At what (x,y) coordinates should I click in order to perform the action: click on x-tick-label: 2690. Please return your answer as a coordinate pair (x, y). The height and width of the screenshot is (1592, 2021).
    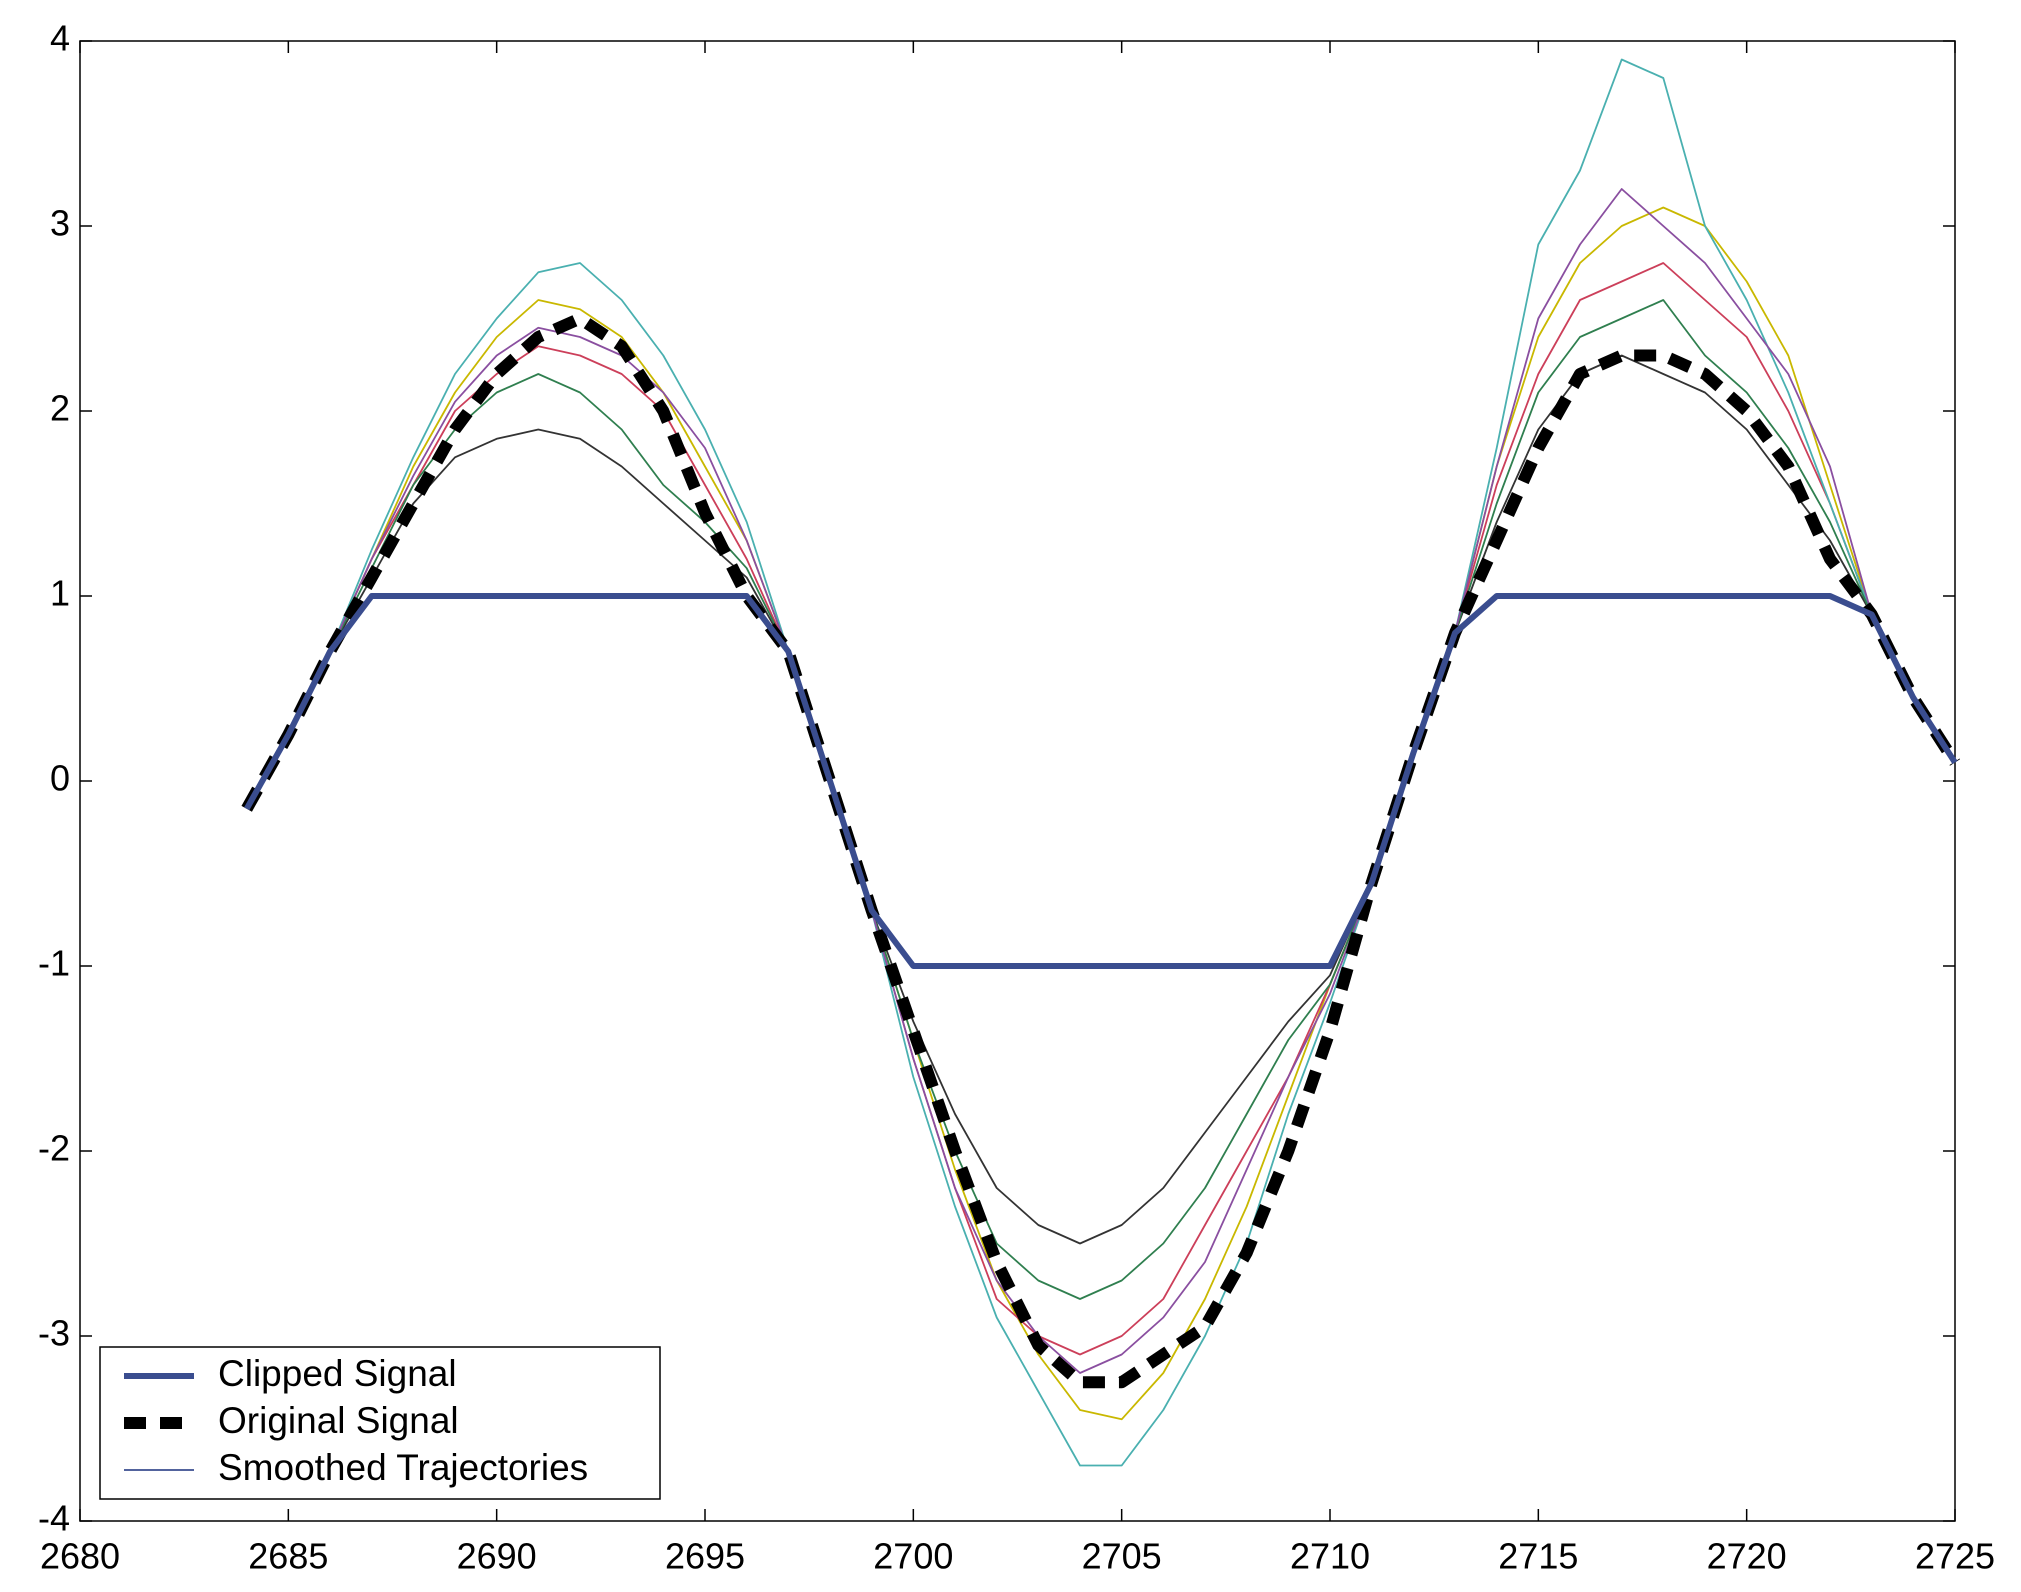
    Looking at the image, I should click on (497, 1556).